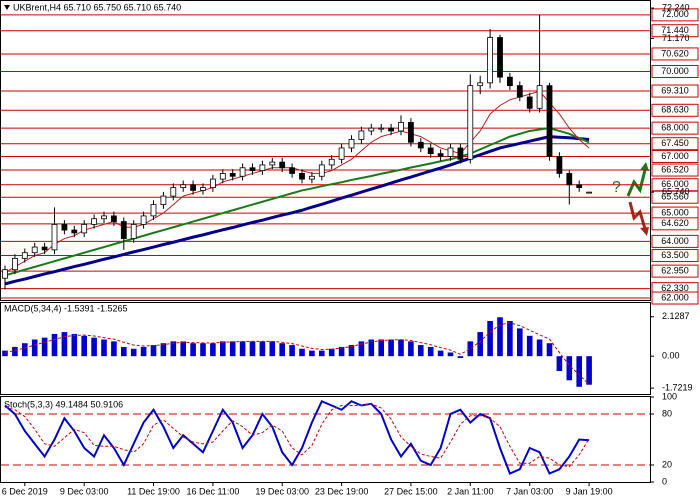 Image resolution: width=700 pixels, height=500 pixels. What do you see at coordinates (675, 143) in the screenshot?
I see `level-label: 67.450` at bounding box center [675, 143].